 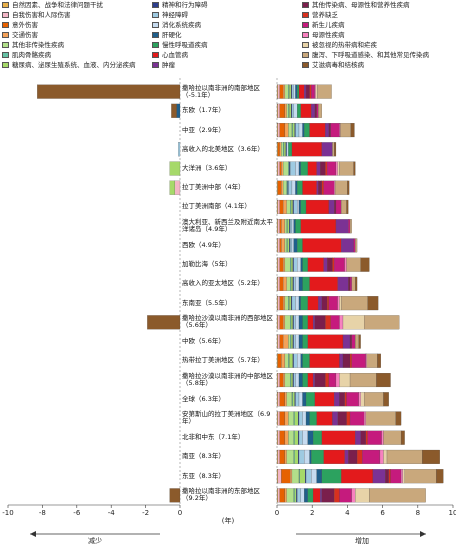 I want to click on legend-label: 糖尿病、泌尿生殖系统、血液、内分泌疾病, so click(x=74, y=65).